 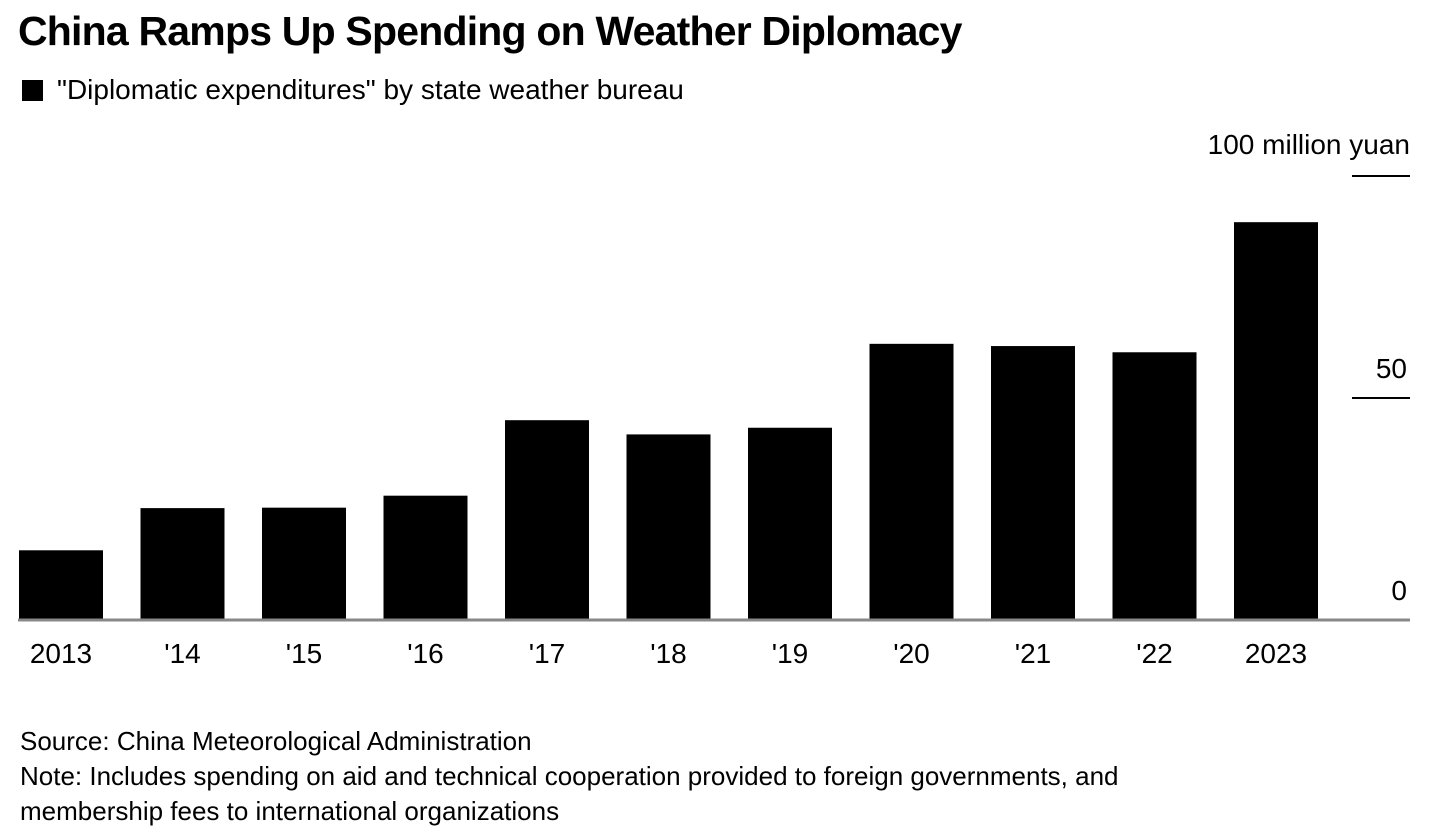 I want to click on y-tick-label: 0, so click(x=1399, y=590).